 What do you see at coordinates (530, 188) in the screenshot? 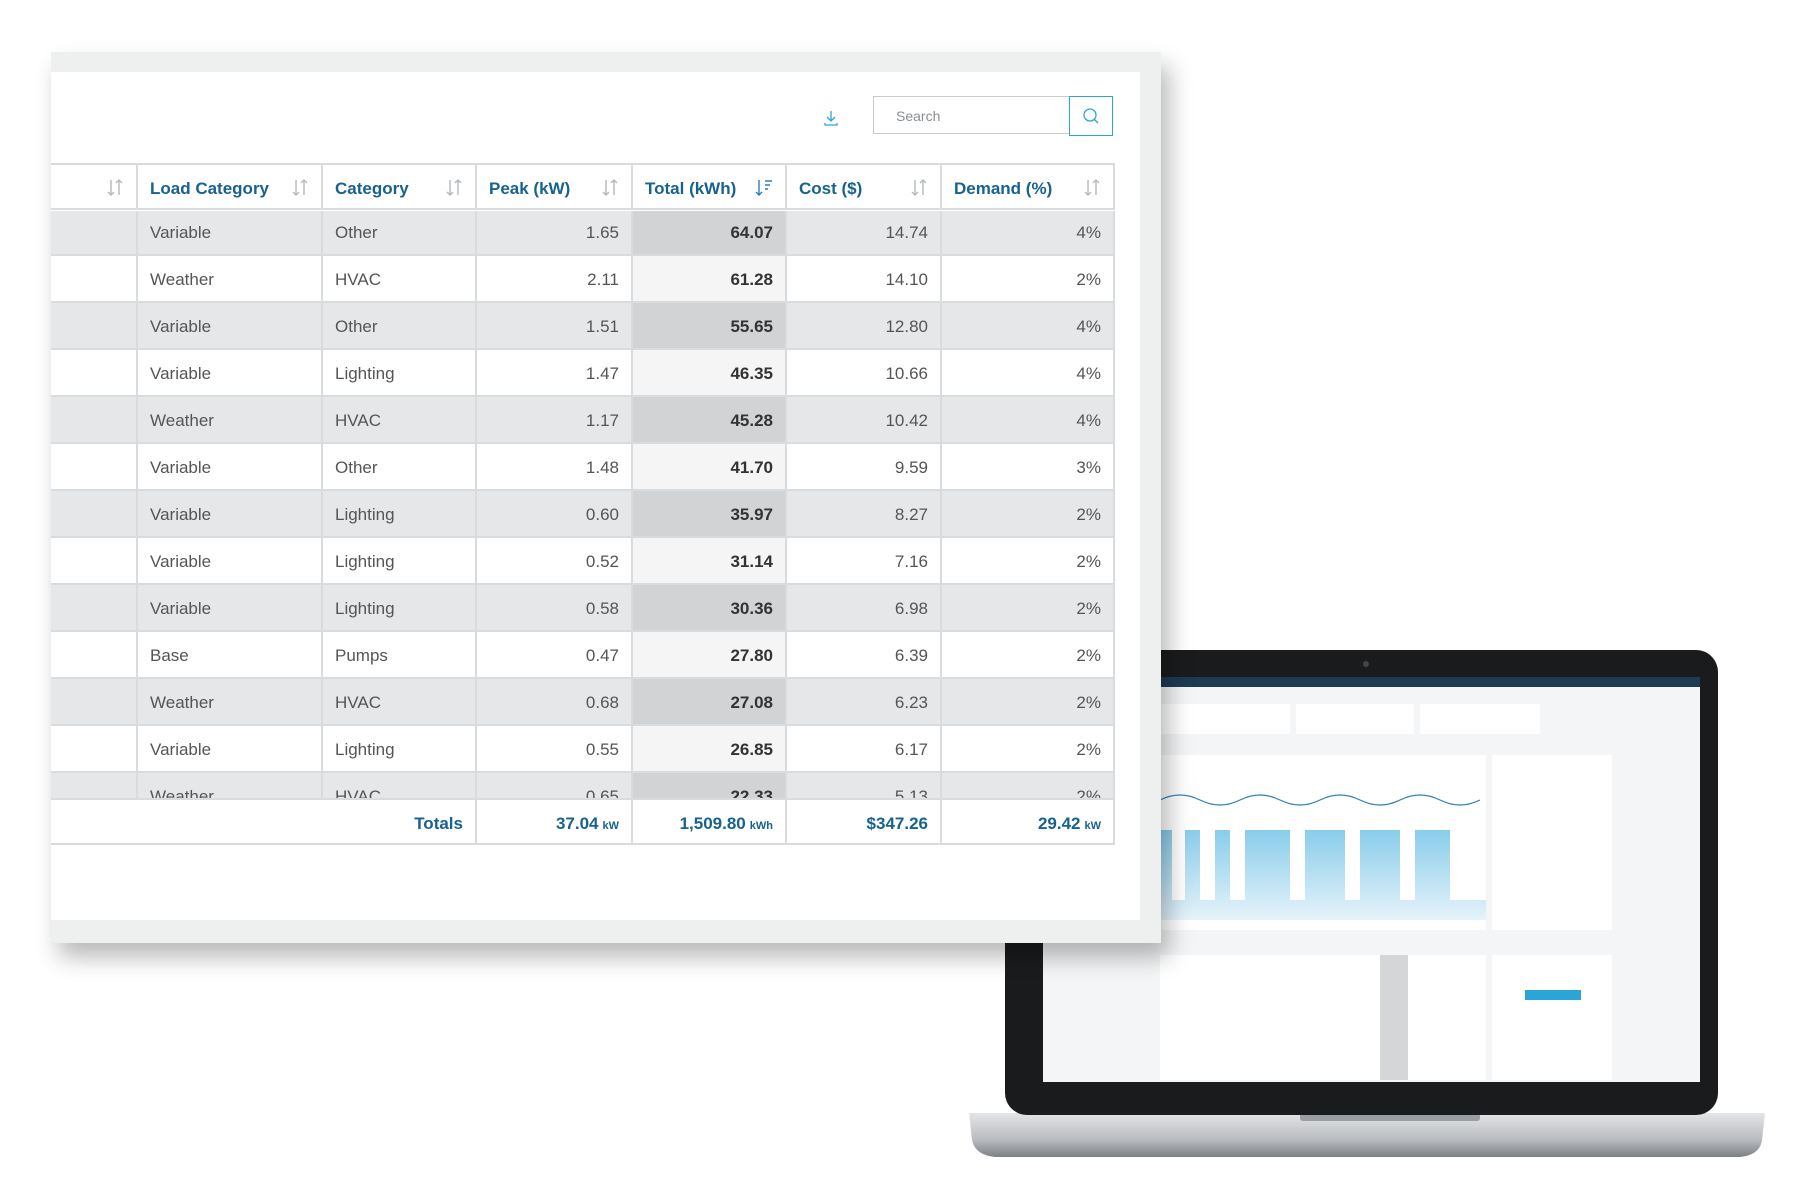
I see `header-label: Peak (kW)` at bounding box center [530, 188].